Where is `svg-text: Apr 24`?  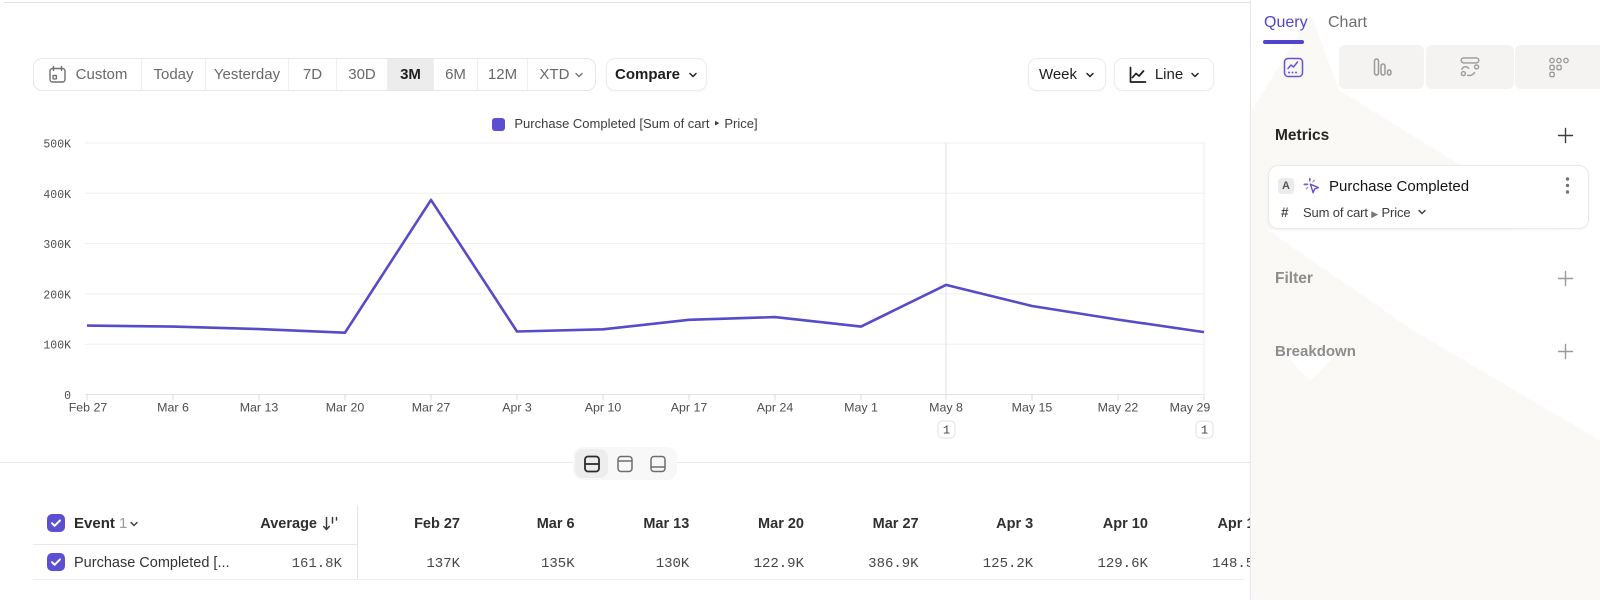 svg-text: Apr 24 is located at coordinates (775, 408).